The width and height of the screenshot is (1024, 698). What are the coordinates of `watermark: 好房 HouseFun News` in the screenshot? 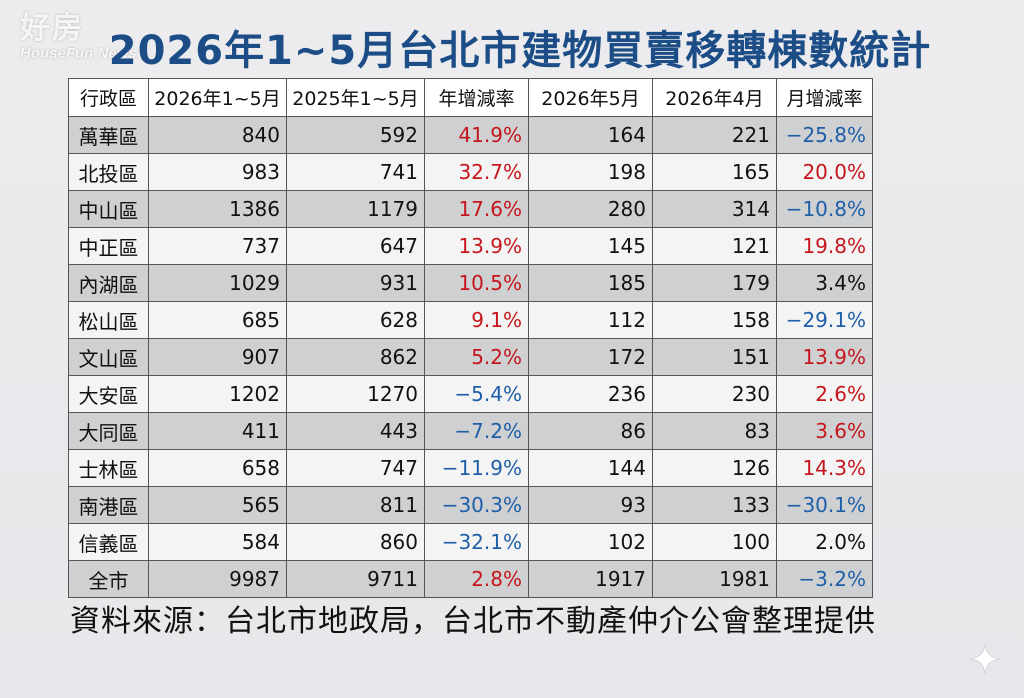 It's located at (78, 36).